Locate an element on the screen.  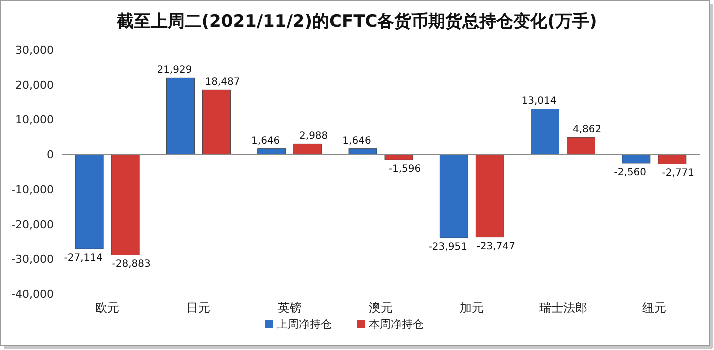
data-label: 21,929 is located at coordinates (174, 70).